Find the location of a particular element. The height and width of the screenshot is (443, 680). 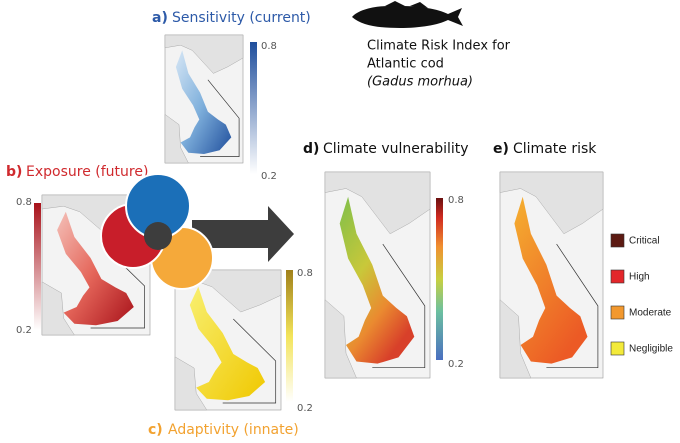

legend-label: Negligible is located at coordinates (651, 349).